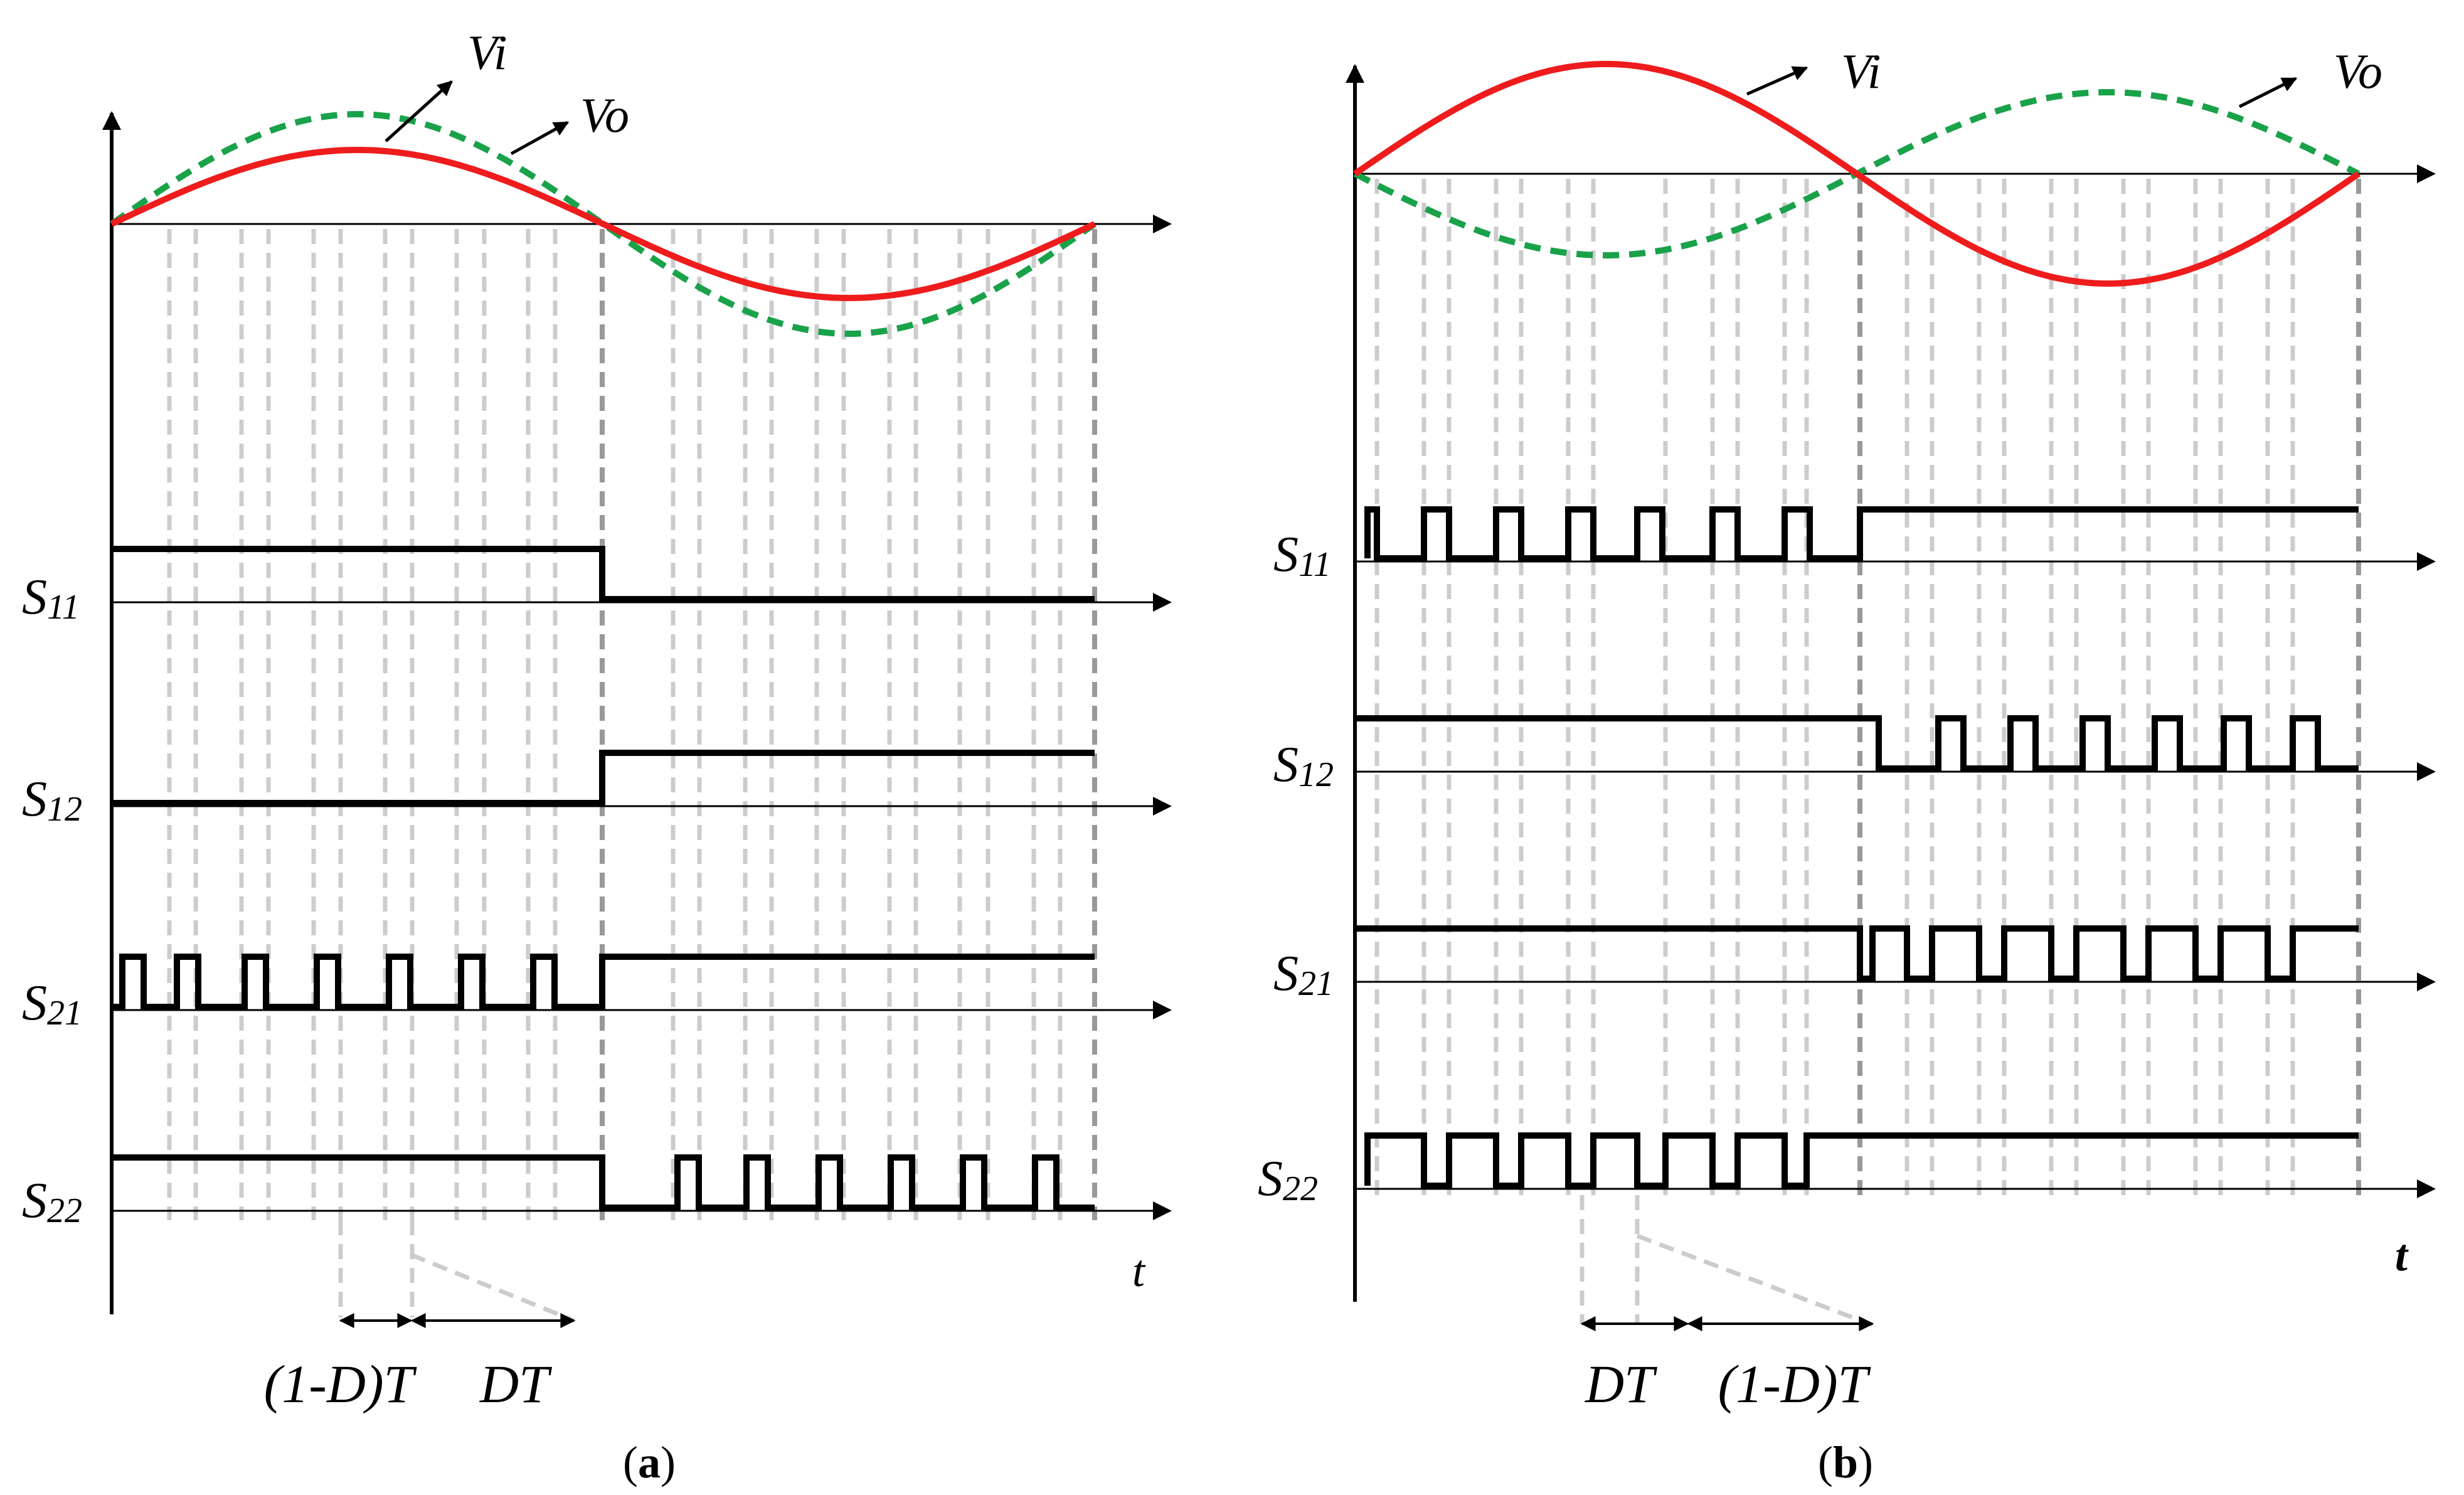  I want to click on b-s12-signal, so click(1857, 744).